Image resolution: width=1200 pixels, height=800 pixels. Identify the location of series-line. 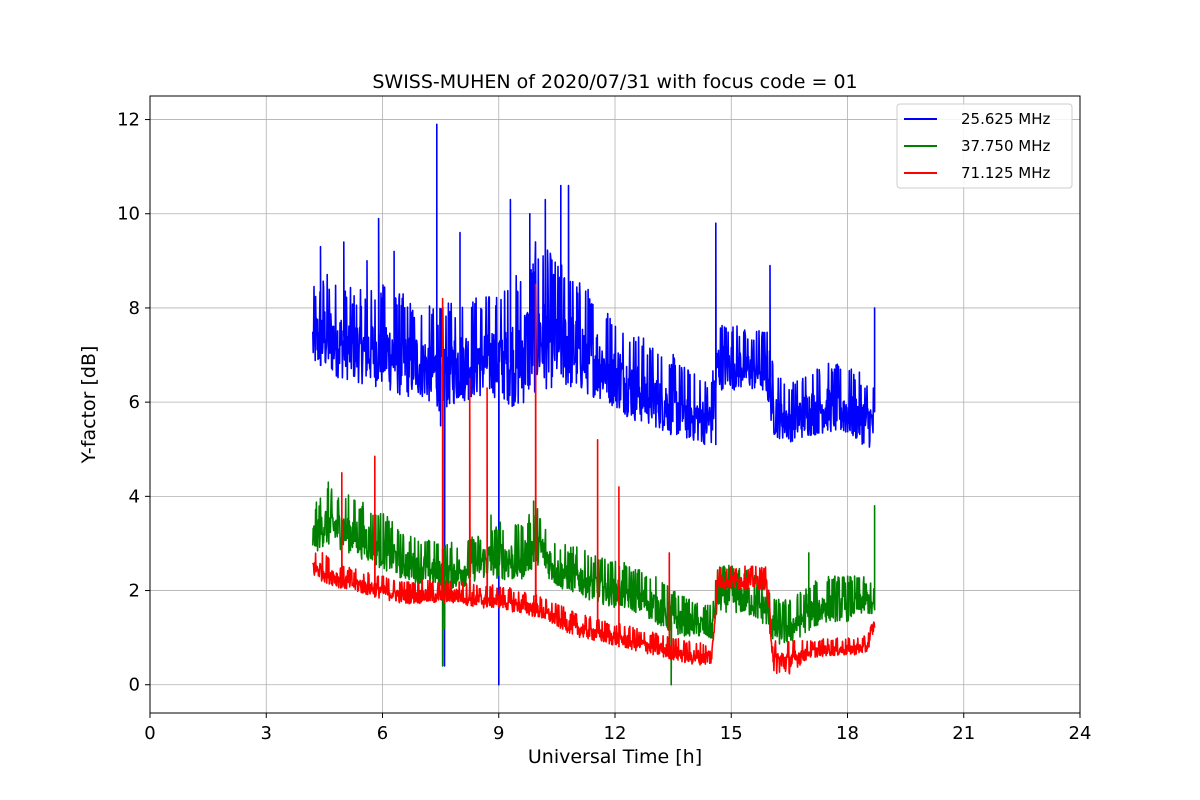
(594, 583).